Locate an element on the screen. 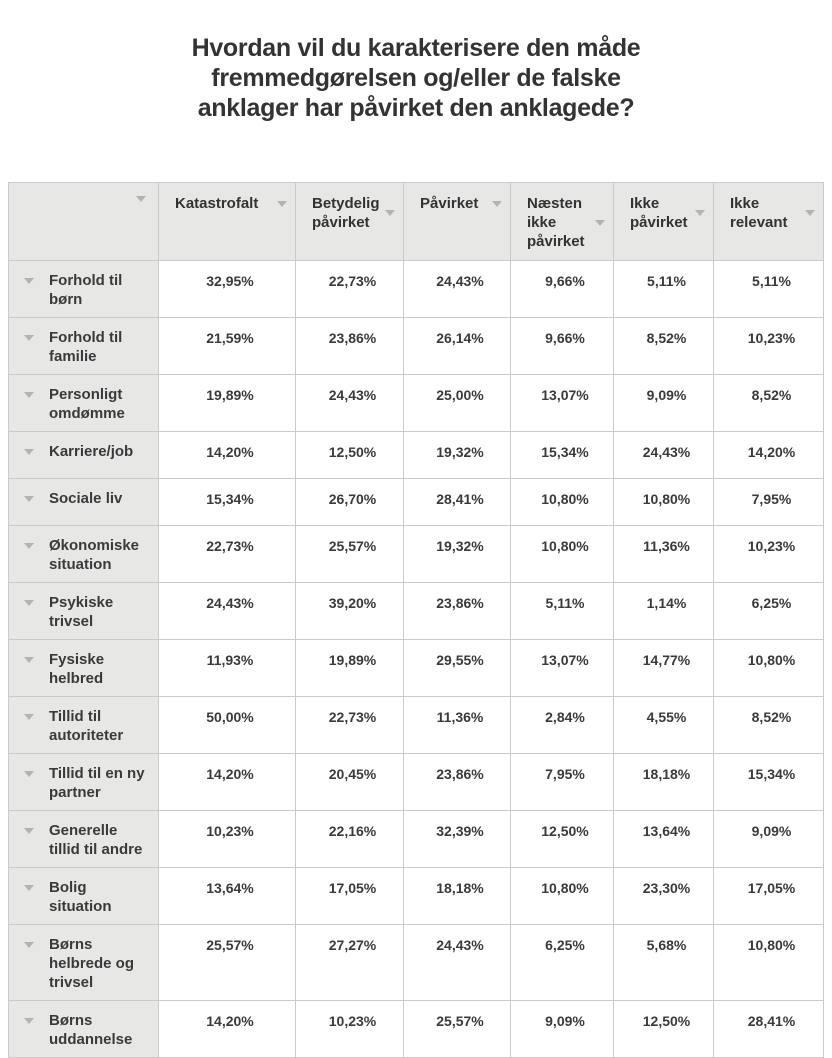 This screenshot has width=832, height=1058. value-cell: 23,30% is located at coordinates (663, 896).